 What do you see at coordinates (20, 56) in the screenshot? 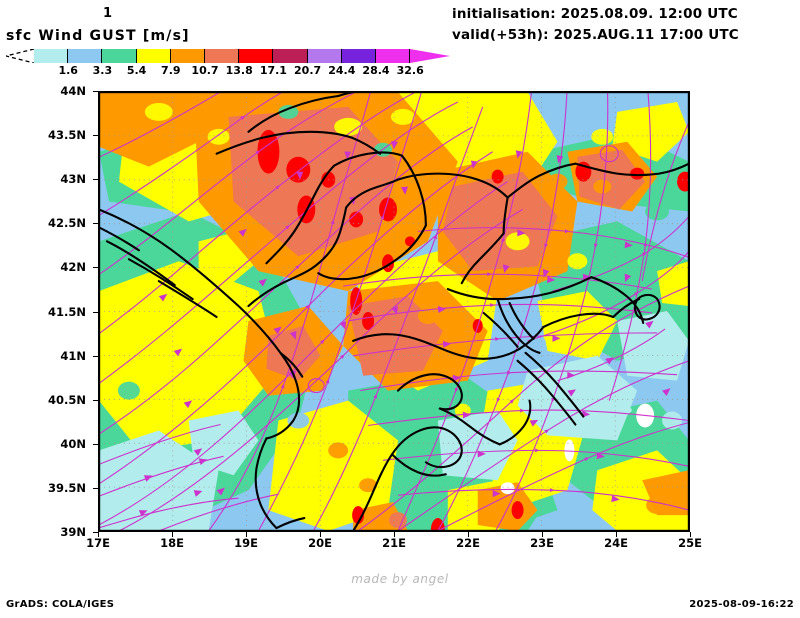
I see `colorbar-low-arrow` at bounding box center [20, 56].